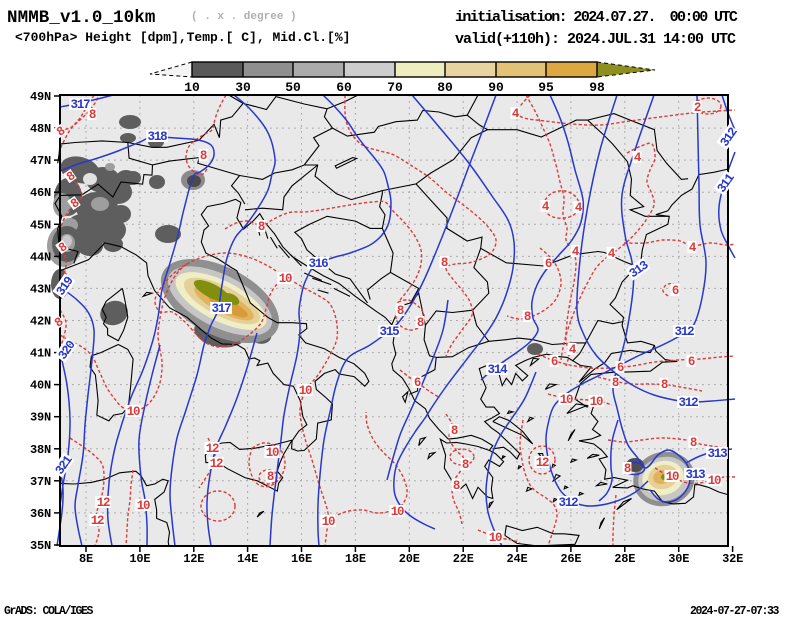  What do you see at coordinates (409, 559) in the screenshot?
I see `svg-text: 20E` at bounding box center [409, 559].